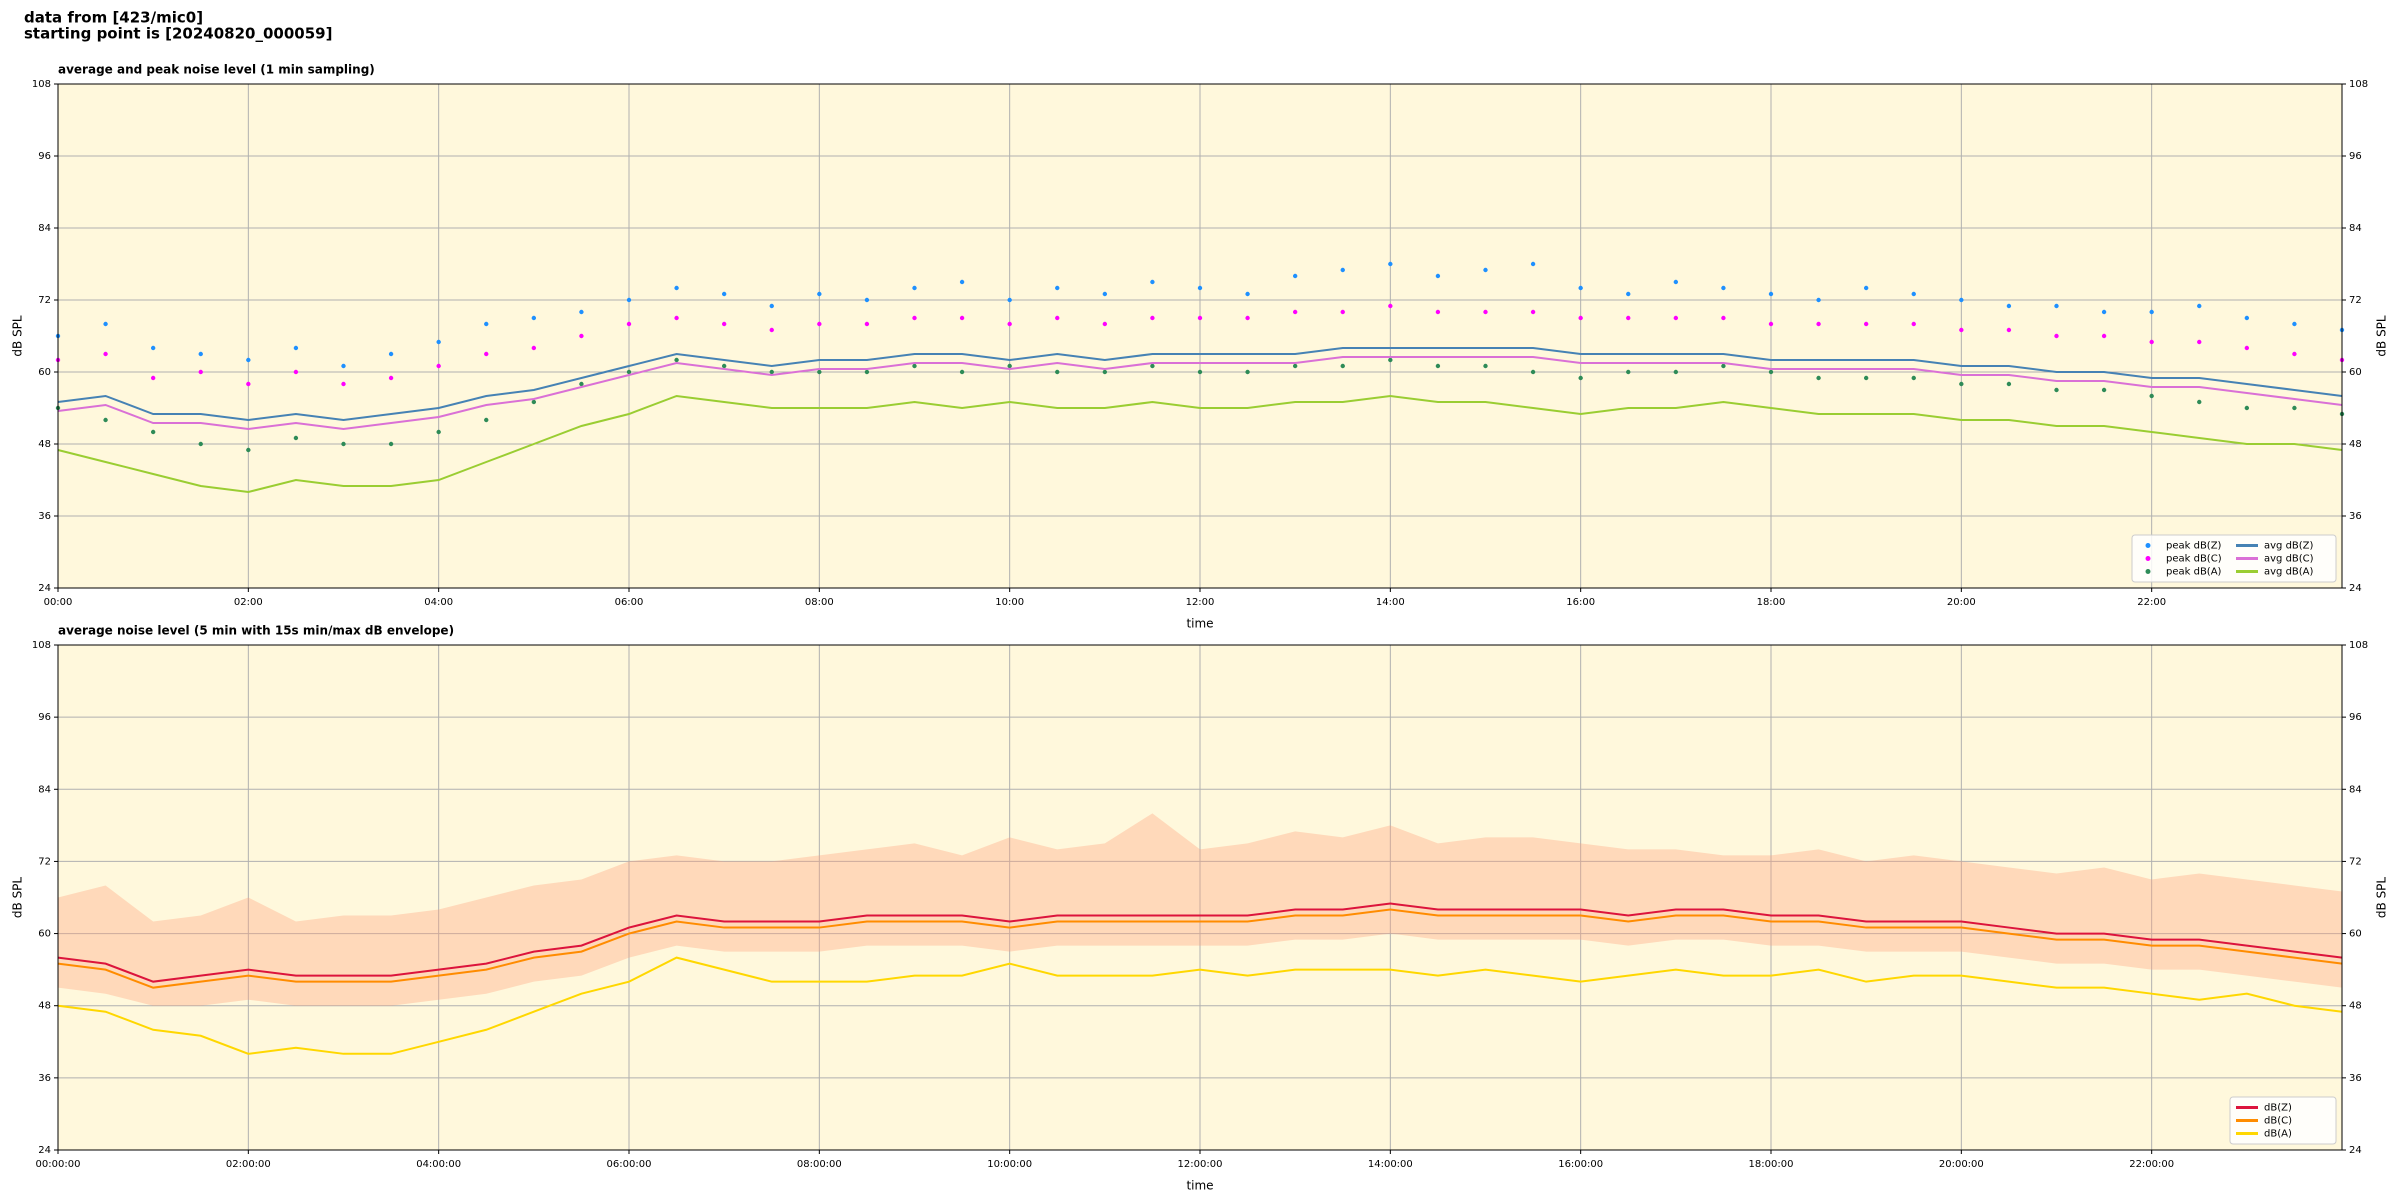 Image resolution: width=2400 pixels, height=1200 pixels. I want to click on x-tick-label: 10:00:00, so click(1009, 1164).